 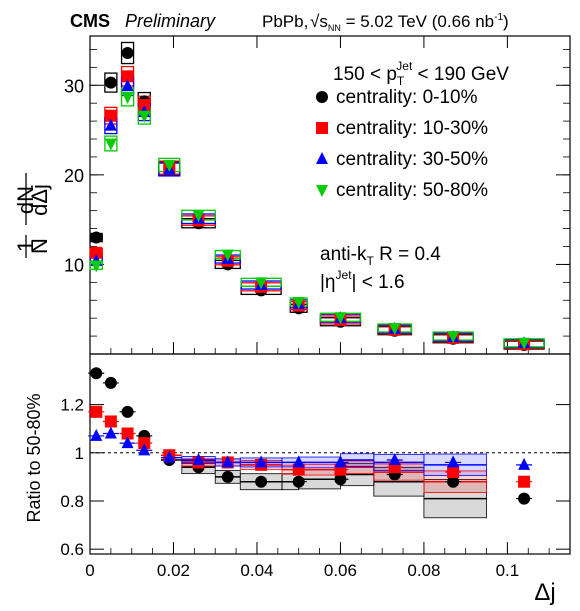 I want to click on bottom-y-tick-label: 1, so click(x=79, y=453).